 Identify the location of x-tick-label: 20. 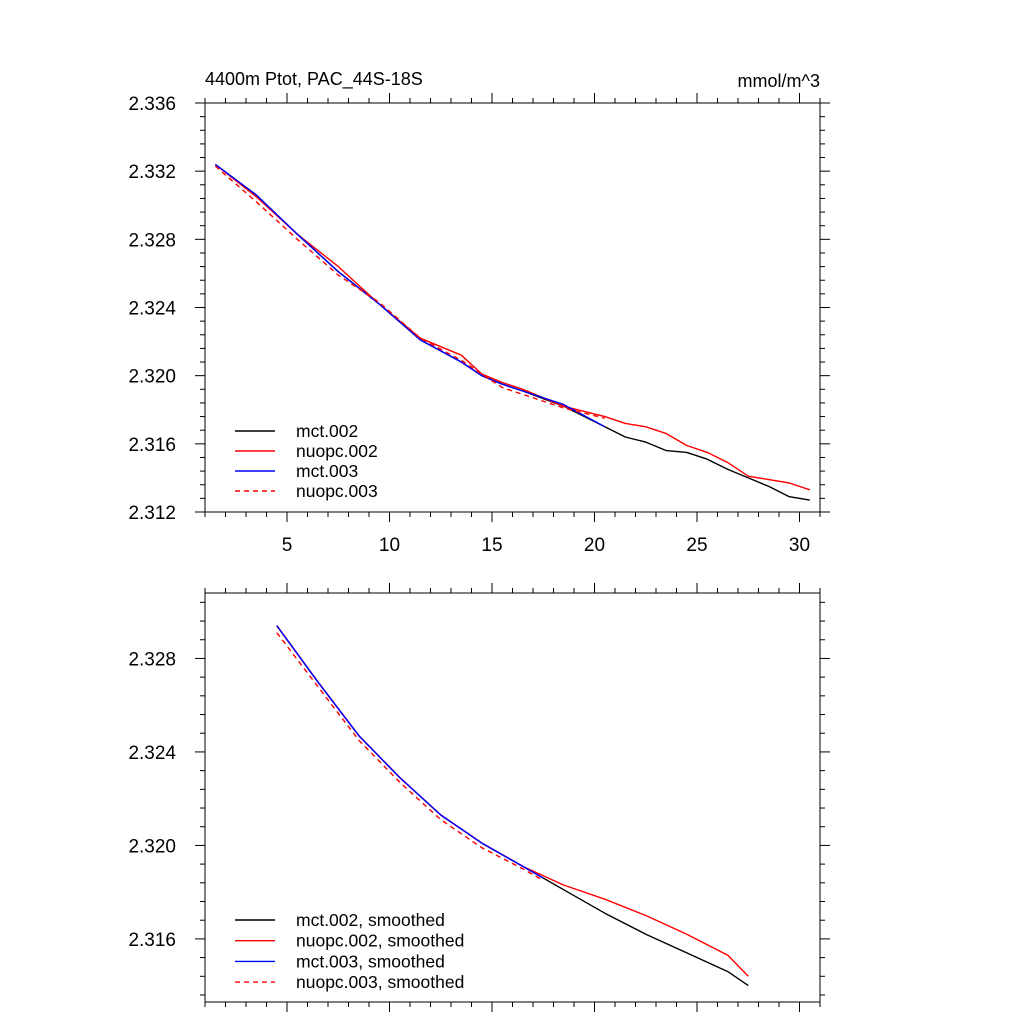
(594, 545).